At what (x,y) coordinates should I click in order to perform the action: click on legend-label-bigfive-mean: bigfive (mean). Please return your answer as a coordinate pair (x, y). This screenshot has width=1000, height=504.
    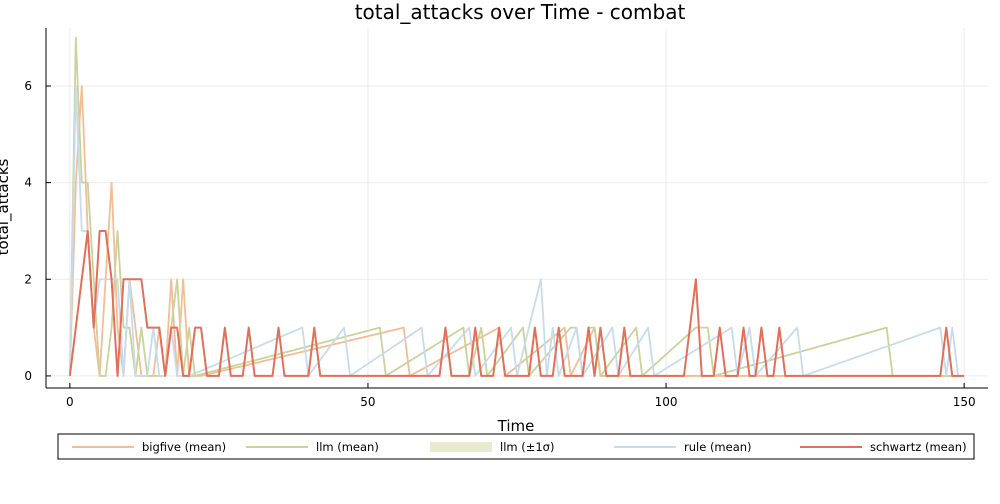
    Looking at the image, I should click on (184, 447).